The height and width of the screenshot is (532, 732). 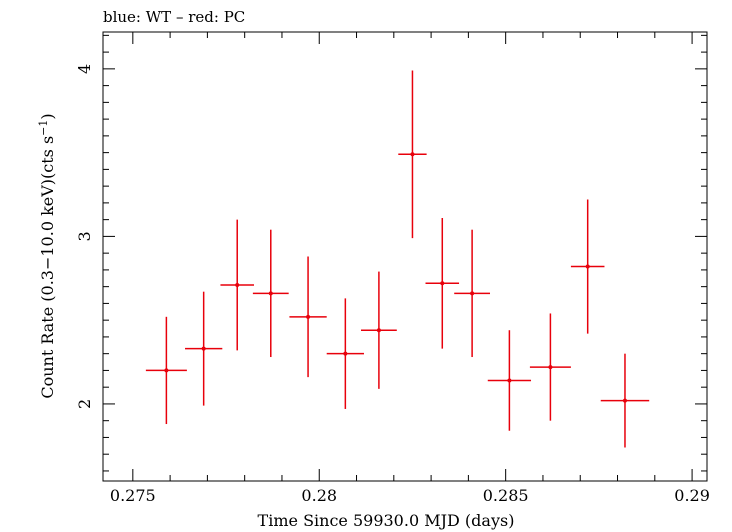 What do you see at coordinates (84, 236) in the screenshot?
I see `y-tick-label: 3` at bounding box center [84, 236].